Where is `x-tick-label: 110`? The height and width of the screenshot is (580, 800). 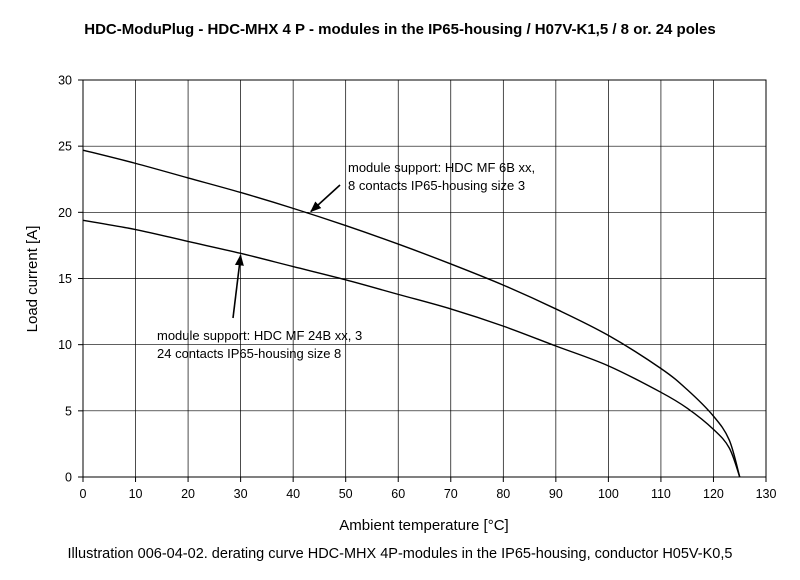 x-tick-label: 110 is located at coordinates (661, 494).